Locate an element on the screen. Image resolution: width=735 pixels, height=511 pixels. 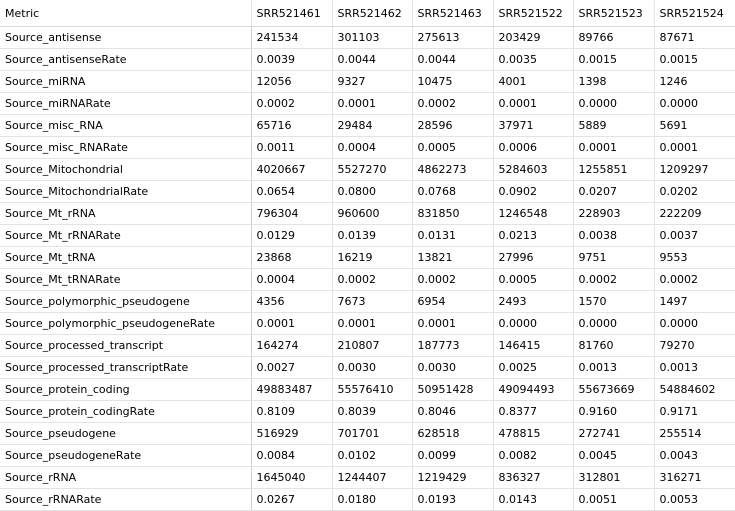
value-cell: 272741 is located at coordinates (614, 433).